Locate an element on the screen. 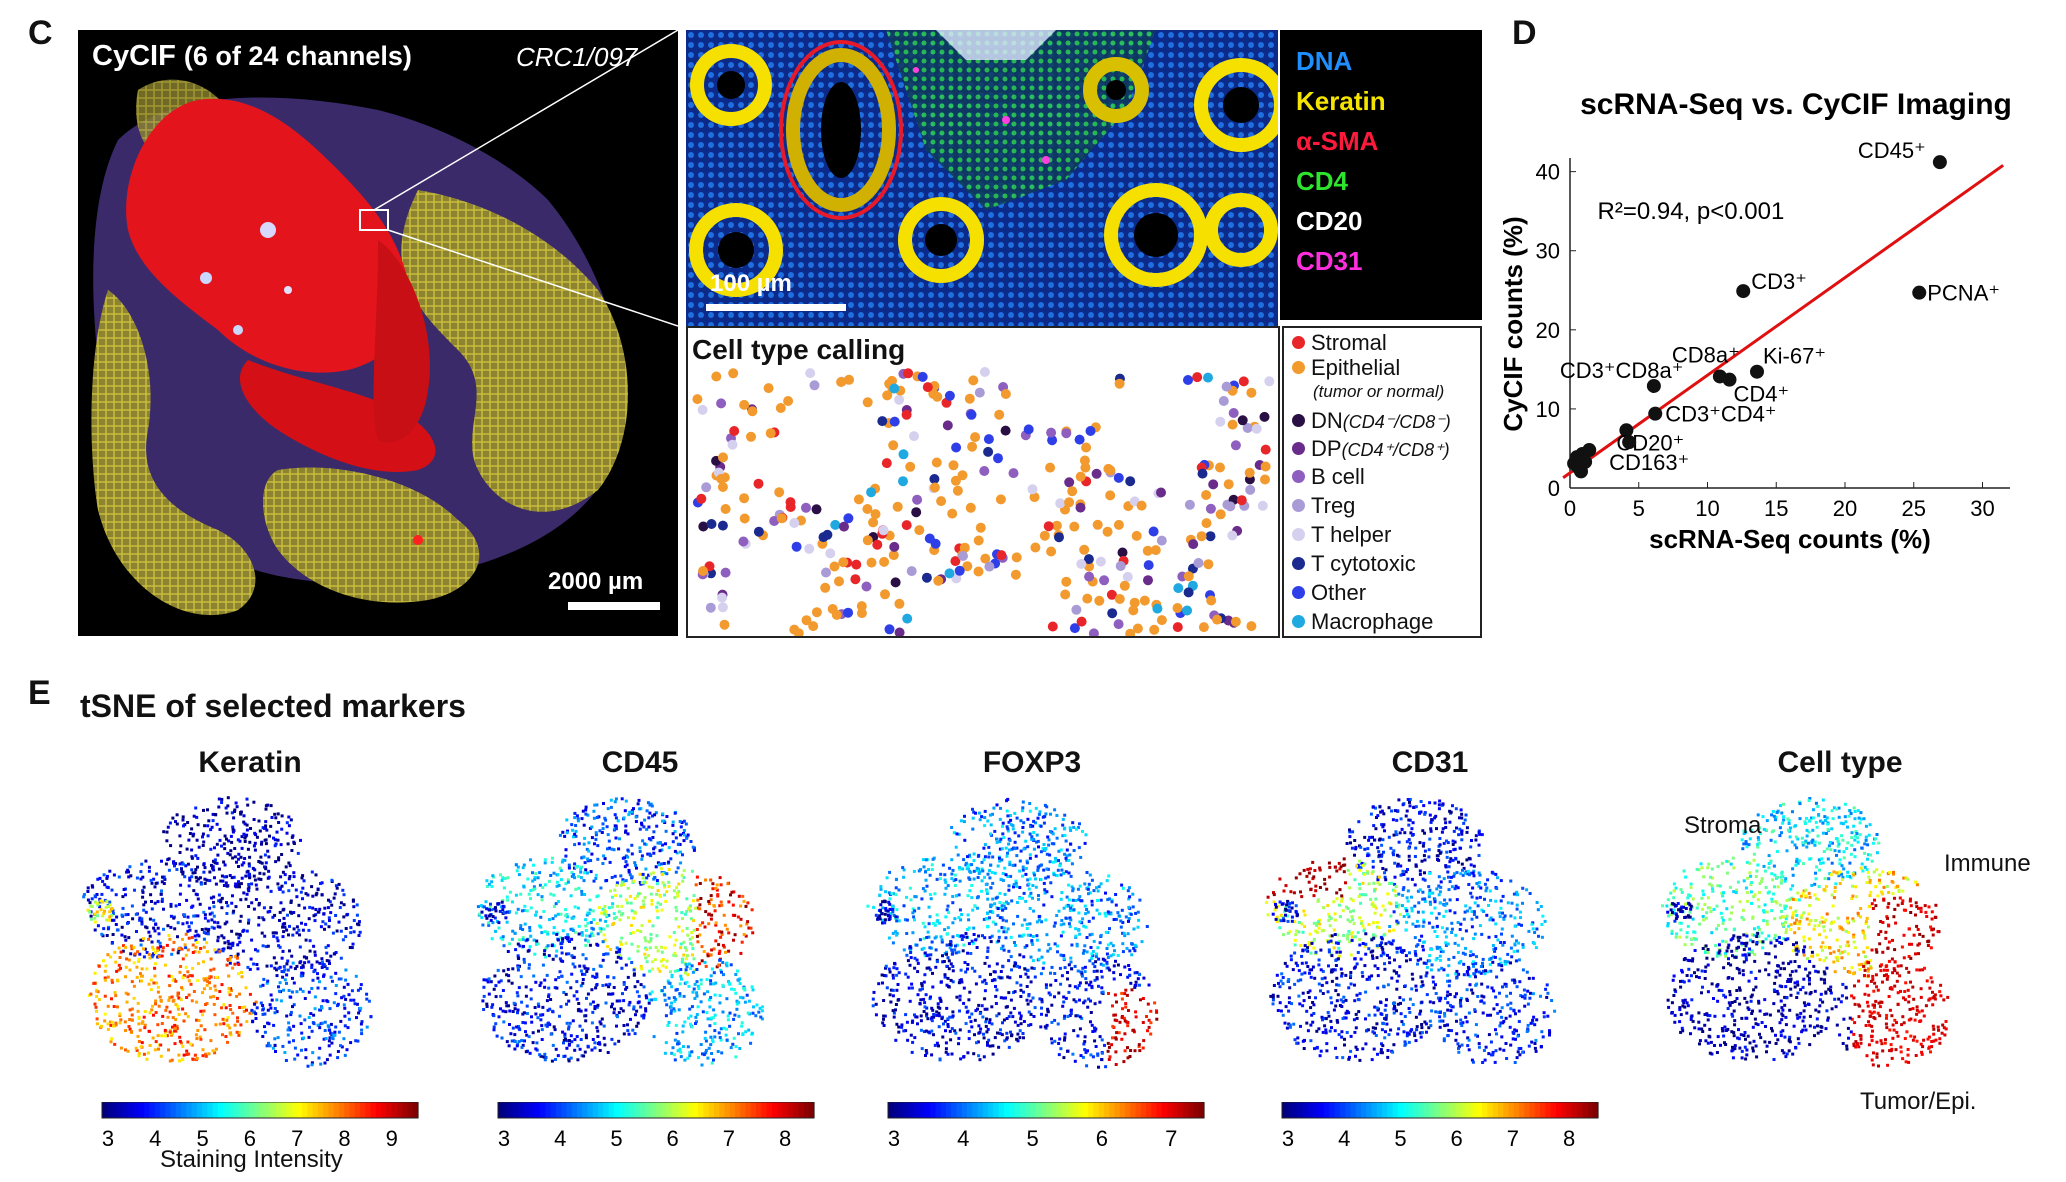  x-axis-label: scRNA-Seq counts (%) is located at coordinates (1790, 539).